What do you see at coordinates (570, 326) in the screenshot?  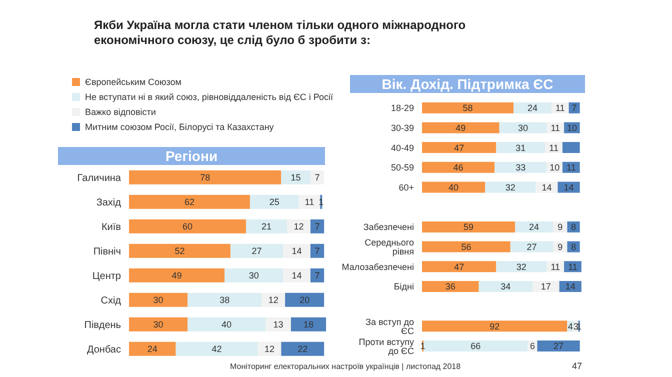 I see `data-label: 4` at bounding box center [570, 326].